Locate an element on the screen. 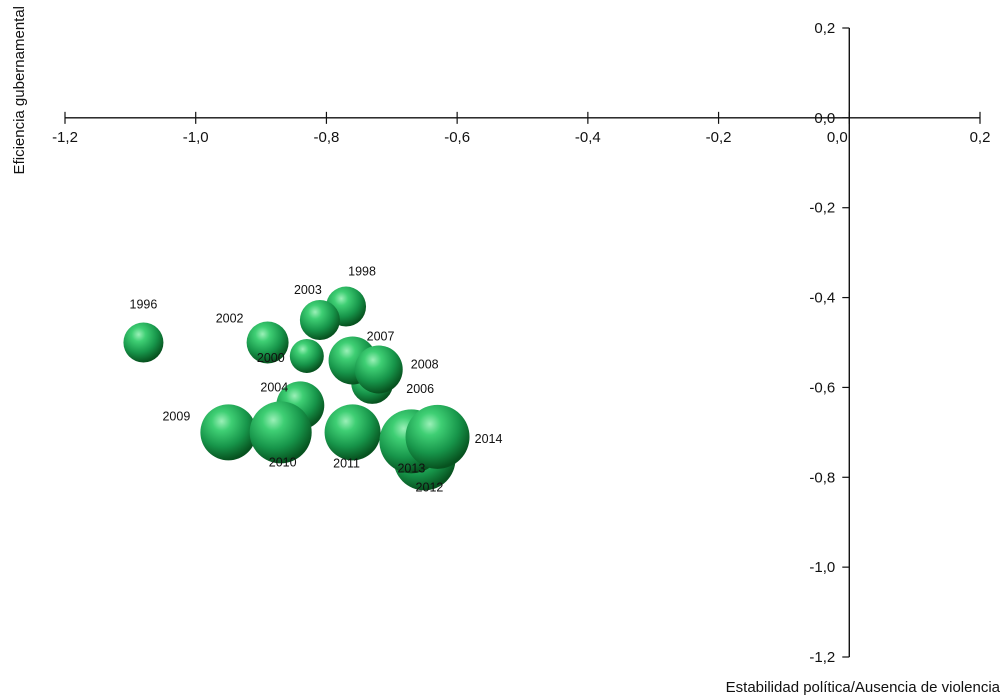 The width and height of the screenshot is (1008, 697). bubble-2010 is located at coordinates (280, 432).